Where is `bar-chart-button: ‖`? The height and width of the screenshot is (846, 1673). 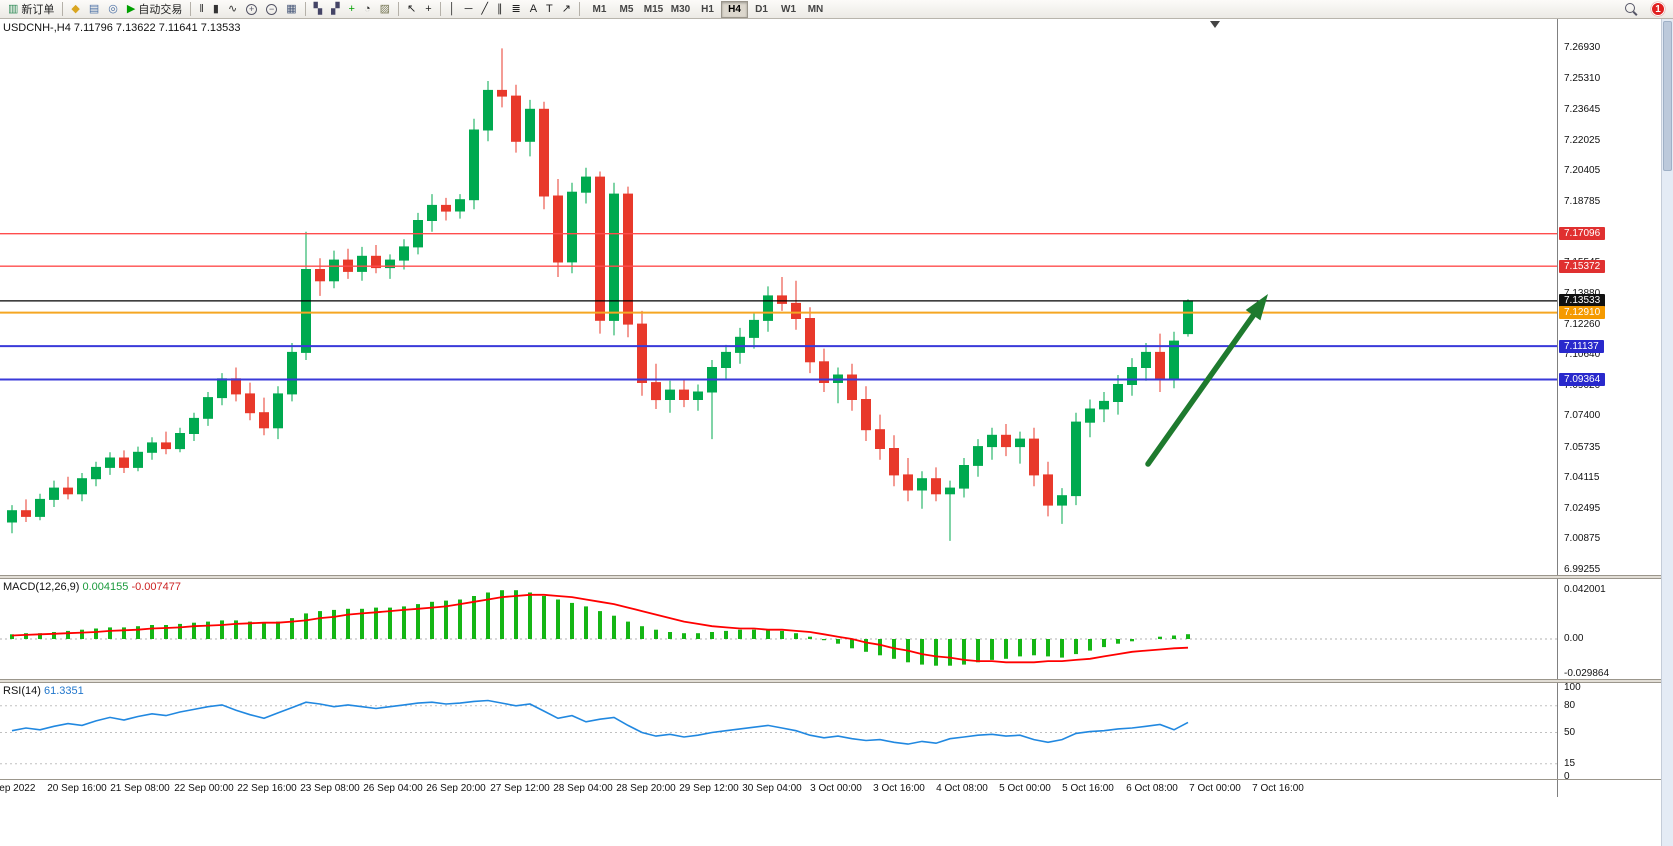 bar-chart-button: ‖ is located at coordinates (201, 9).